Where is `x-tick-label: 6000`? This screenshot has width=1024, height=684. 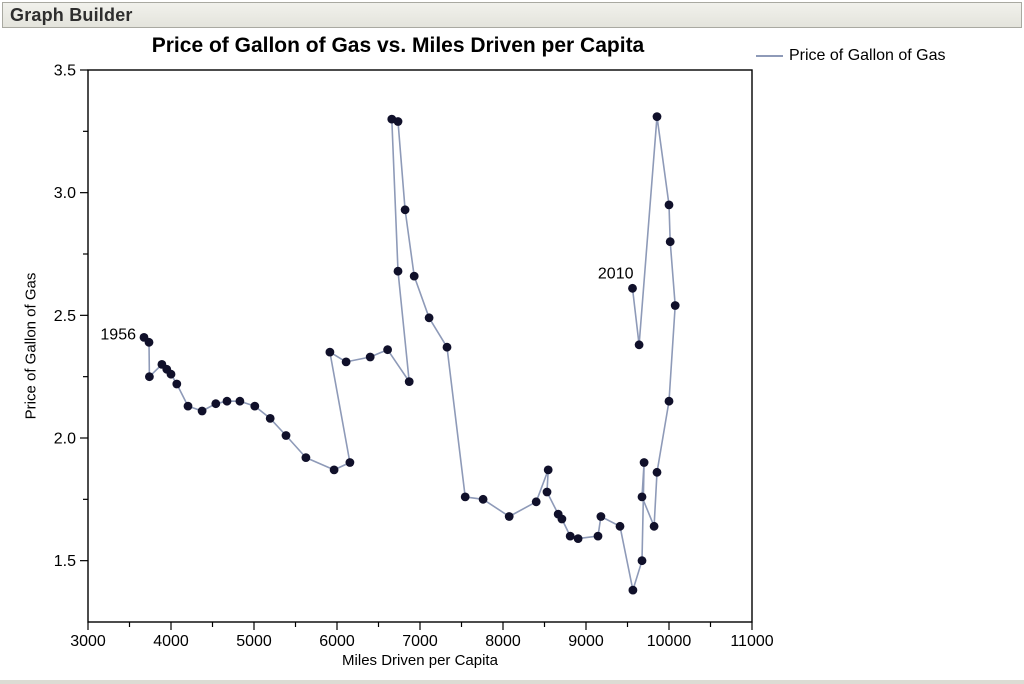 x-tick-label: 6000 is located at coordinates (337, 641).